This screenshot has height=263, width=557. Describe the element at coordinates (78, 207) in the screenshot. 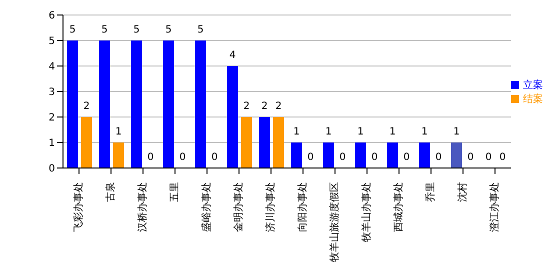

I see `x-tick-label: 飞彩办事处` at that location.